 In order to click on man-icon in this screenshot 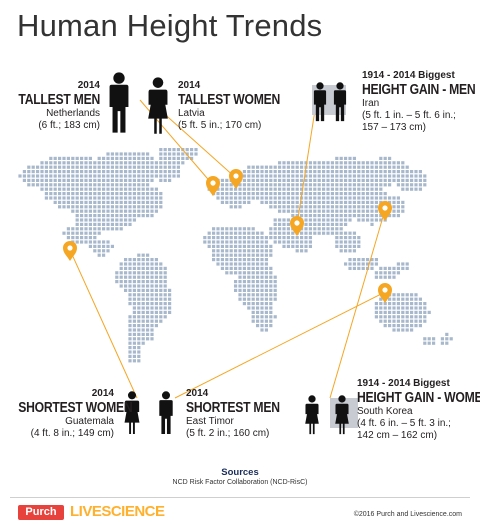, I will do `click(320, 102)`.